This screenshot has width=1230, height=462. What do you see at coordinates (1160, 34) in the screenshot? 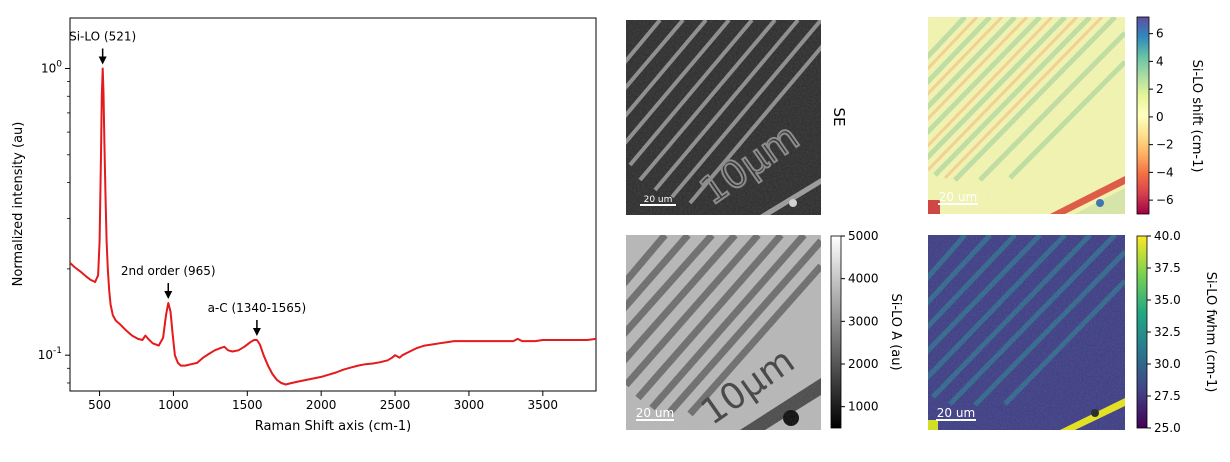
I see `colorbar-tick-label: 6` at bounding box center [1160, 34].